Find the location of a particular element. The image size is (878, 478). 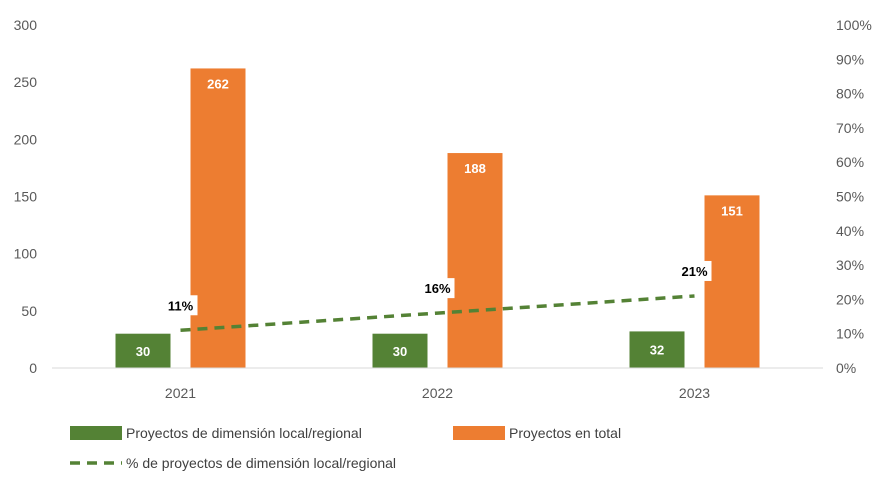

percentage-data-label: 11% is located at coordinates (181, 305).